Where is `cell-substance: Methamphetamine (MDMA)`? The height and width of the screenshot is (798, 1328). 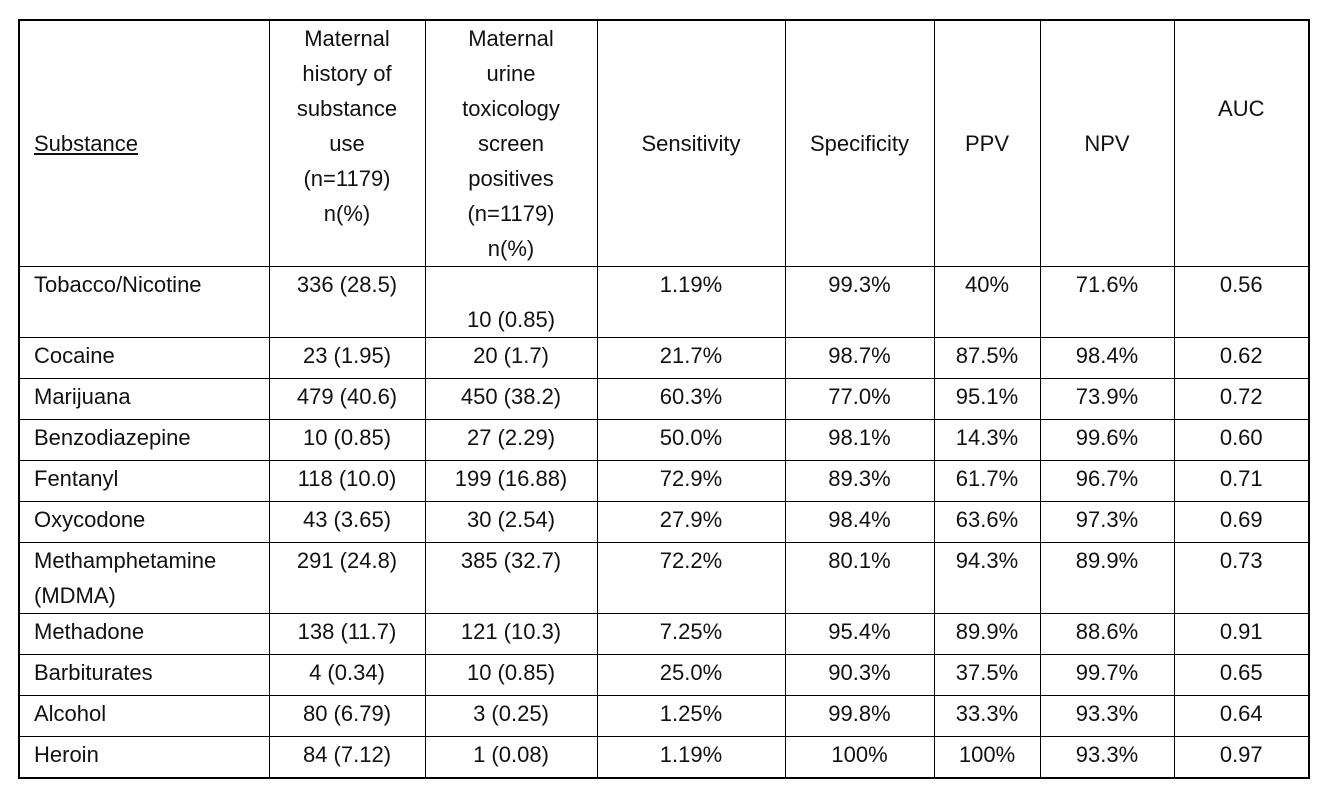
cell-substance: Methamphetamine (MDMA) is located at coordinates (144, 578).